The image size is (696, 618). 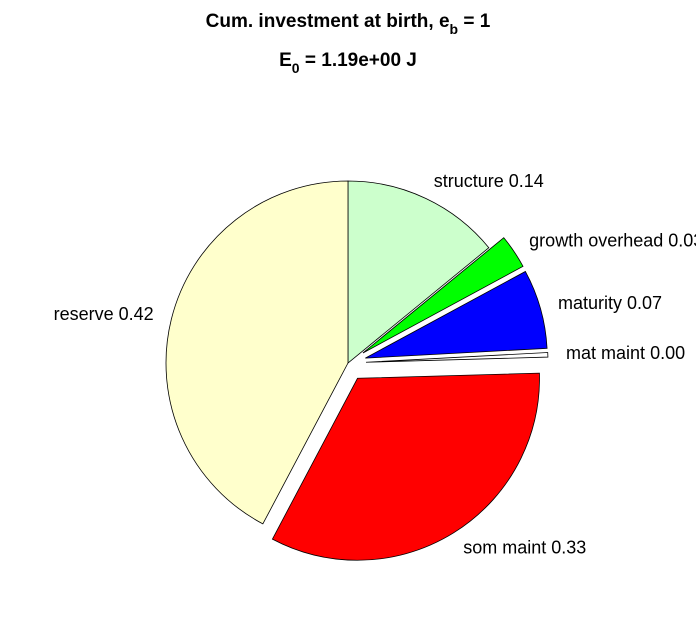 I want to click on slice-name: structure, so click(x=469, y=181).